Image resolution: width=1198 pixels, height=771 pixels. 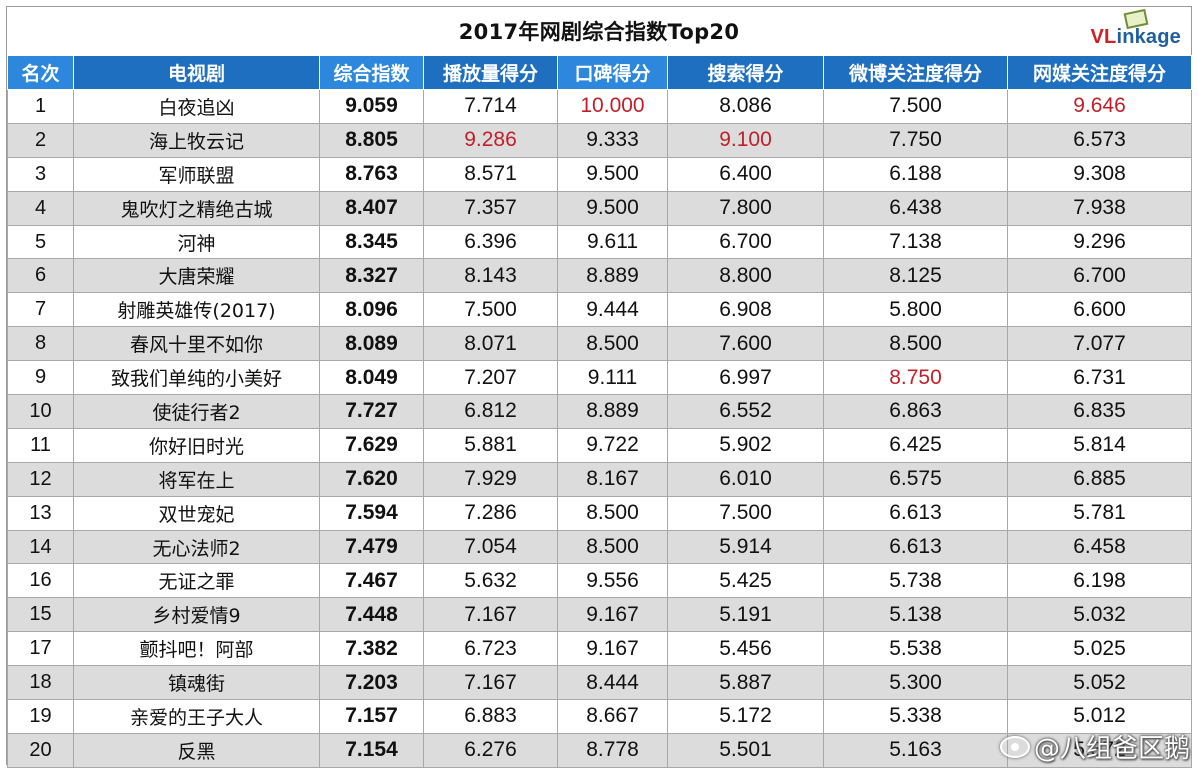 What do you see at coordinates (915, 445) in the screenshot?
I see `score-cell: 6.425` at bounding box center [915, 445].